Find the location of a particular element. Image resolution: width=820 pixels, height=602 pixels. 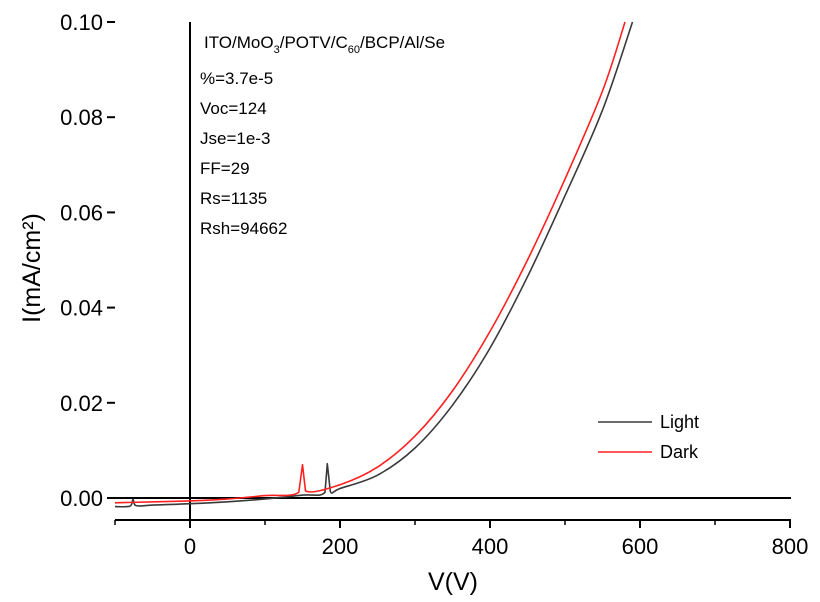

annotation-line: Jse=1e-3 is located at coordinates (235, 138).